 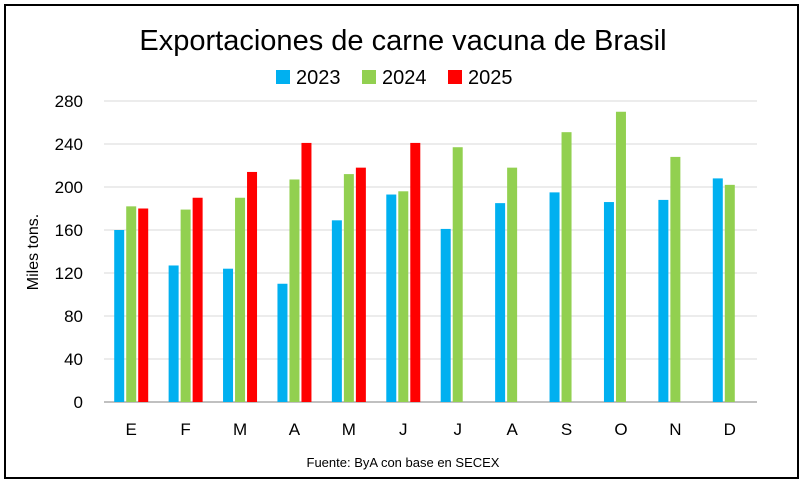 I want to click on x-category-label: E, so click(x=131, y=429).